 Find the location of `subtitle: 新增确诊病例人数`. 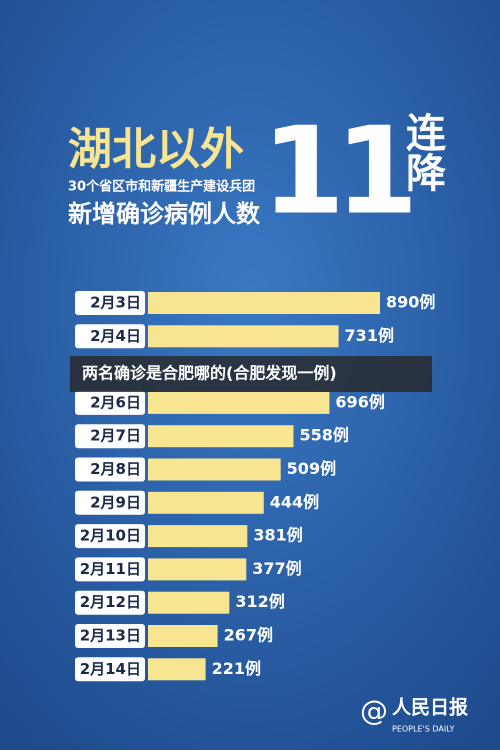

subtitle: 新增确诊病例人数 is located at coordinates (164, 214).